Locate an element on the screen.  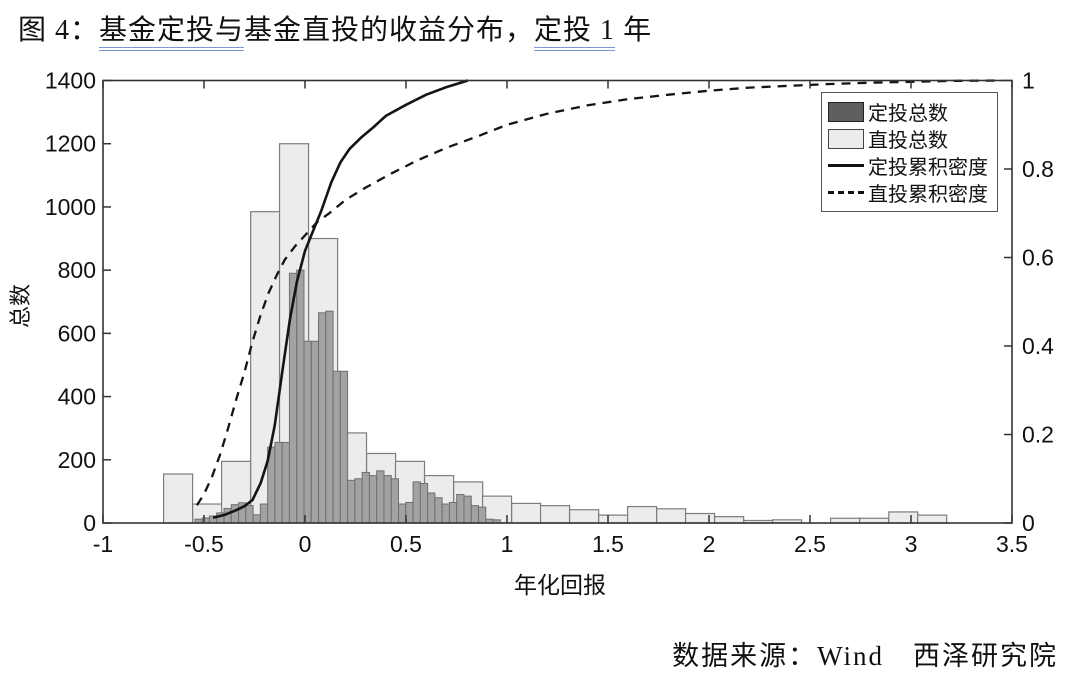
legend-label: 直投累积密度 is located at coordinates (928, 195).